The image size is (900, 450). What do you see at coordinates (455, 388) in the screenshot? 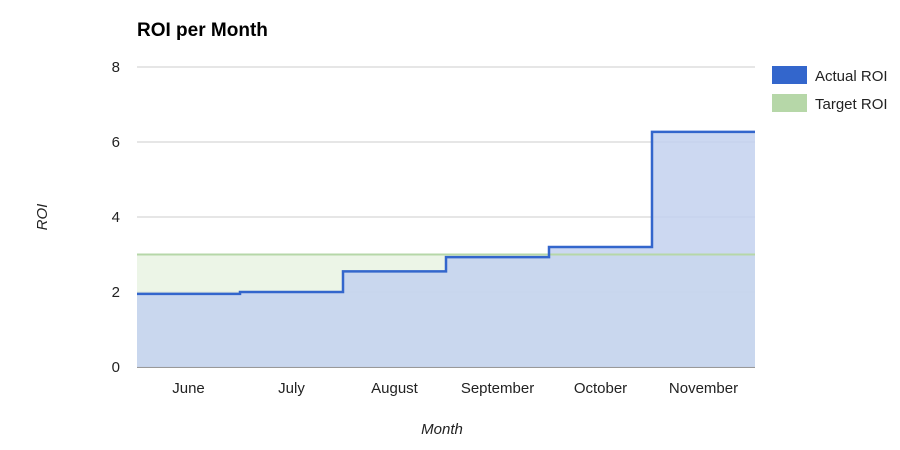
I see `x-axis-ticks: June July August September October November` at bounding box center [455, 388].